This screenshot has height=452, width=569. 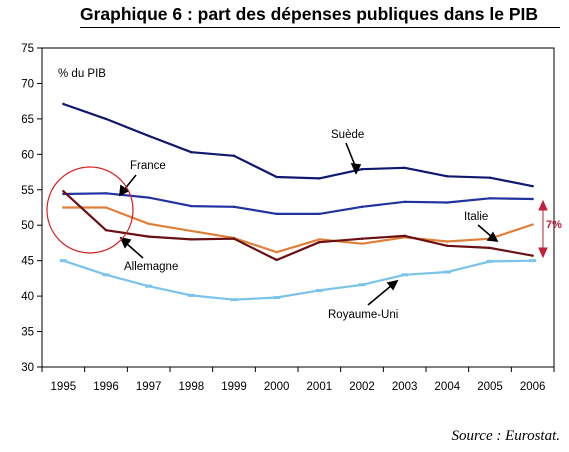 I want to click on y-tick-label: 50, so click(x=27, y=226).